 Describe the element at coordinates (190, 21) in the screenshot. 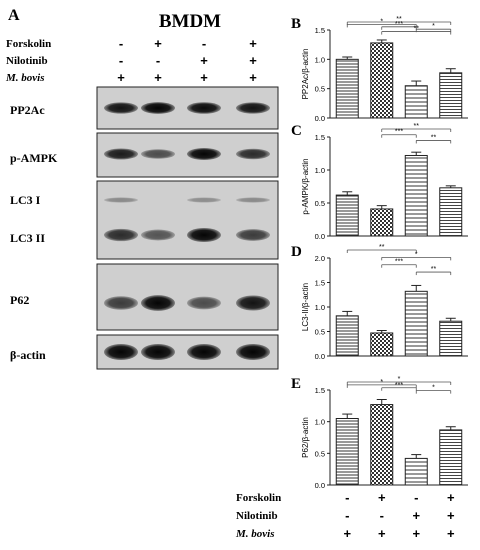

I see `cell-title: BMDM` at that location.